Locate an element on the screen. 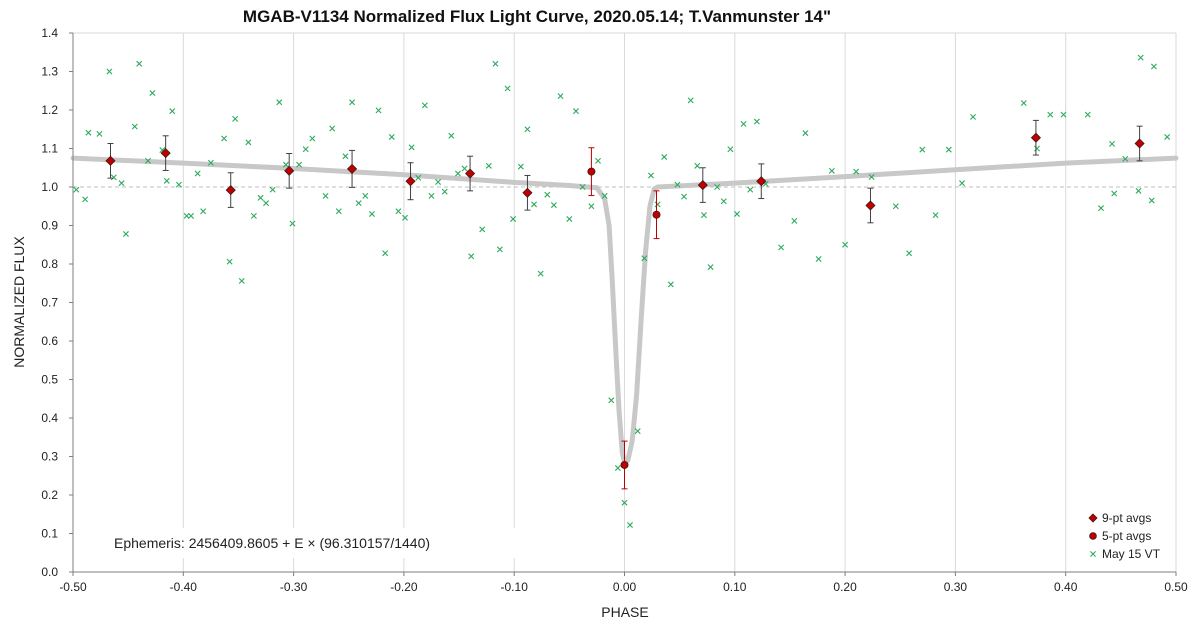 Image resolution: width=1201 pixels, height=627 pixels. y-tick-label: 1.0 is located at coordinates (49, 187).